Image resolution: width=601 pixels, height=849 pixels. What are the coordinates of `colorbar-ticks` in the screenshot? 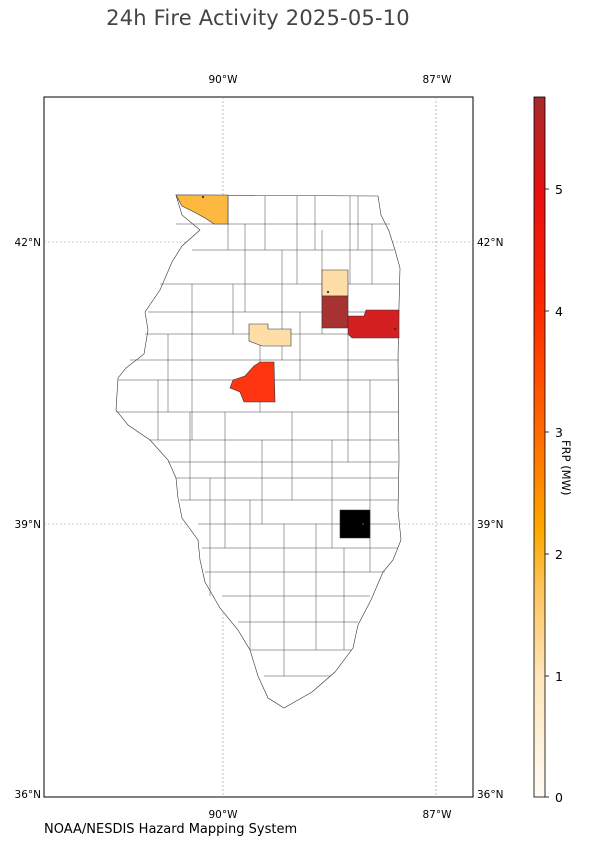 It's located at (547, 493).